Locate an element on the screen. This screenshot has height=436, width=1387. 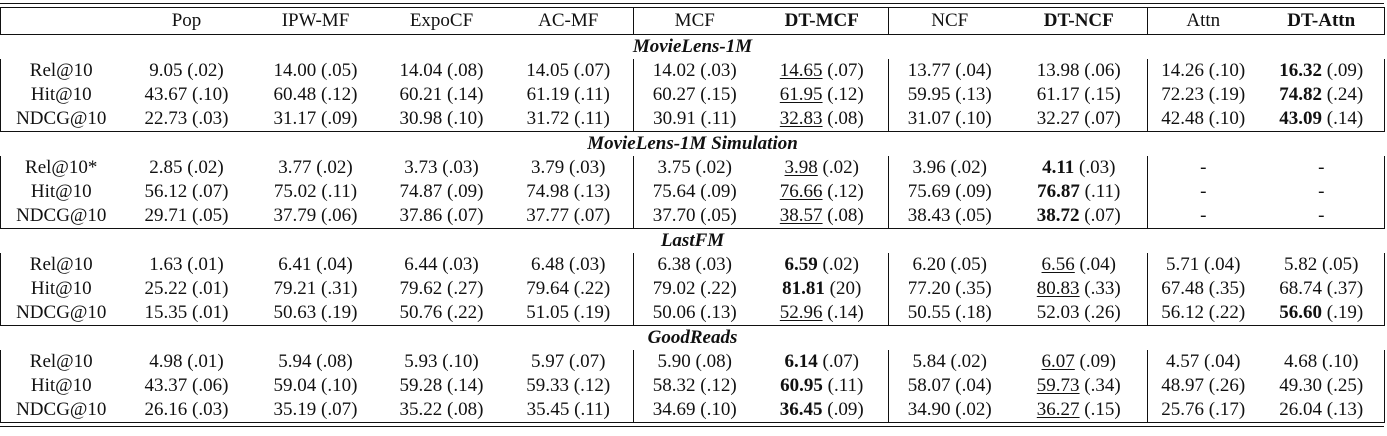
cell-value: 79.64 is located at coordinates (548, 288).